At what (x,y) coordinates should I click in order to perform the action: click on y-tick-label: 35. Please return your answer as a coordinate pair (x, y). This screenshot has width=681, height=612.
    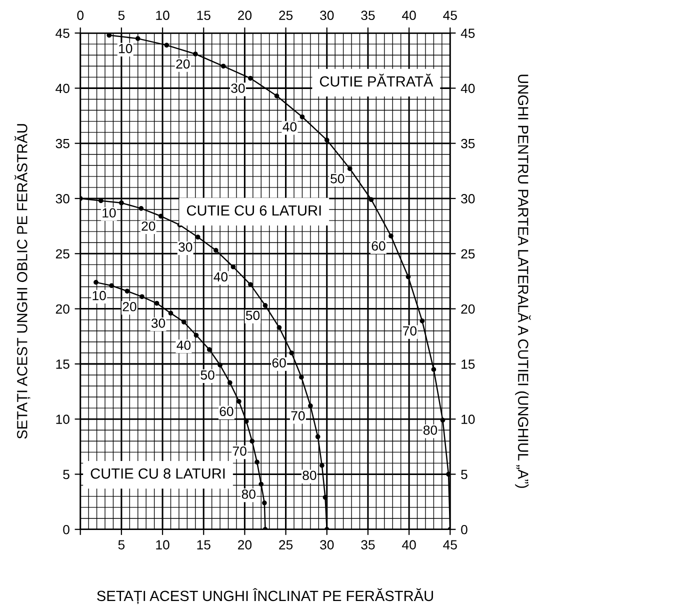
    Looking at the image, I should click on (63, 143).